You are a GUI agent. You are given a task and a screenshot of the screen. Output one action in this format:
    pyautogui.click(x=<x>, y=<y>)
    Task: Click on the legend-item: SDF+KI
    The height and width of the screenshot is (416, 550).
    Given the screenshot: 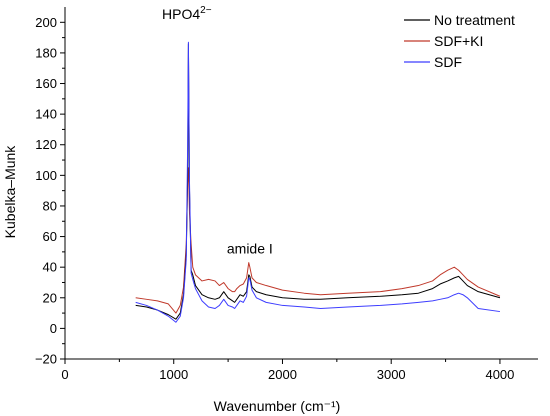 What is the action you would take?
    pyautogui.click(x=443, y=41)
    